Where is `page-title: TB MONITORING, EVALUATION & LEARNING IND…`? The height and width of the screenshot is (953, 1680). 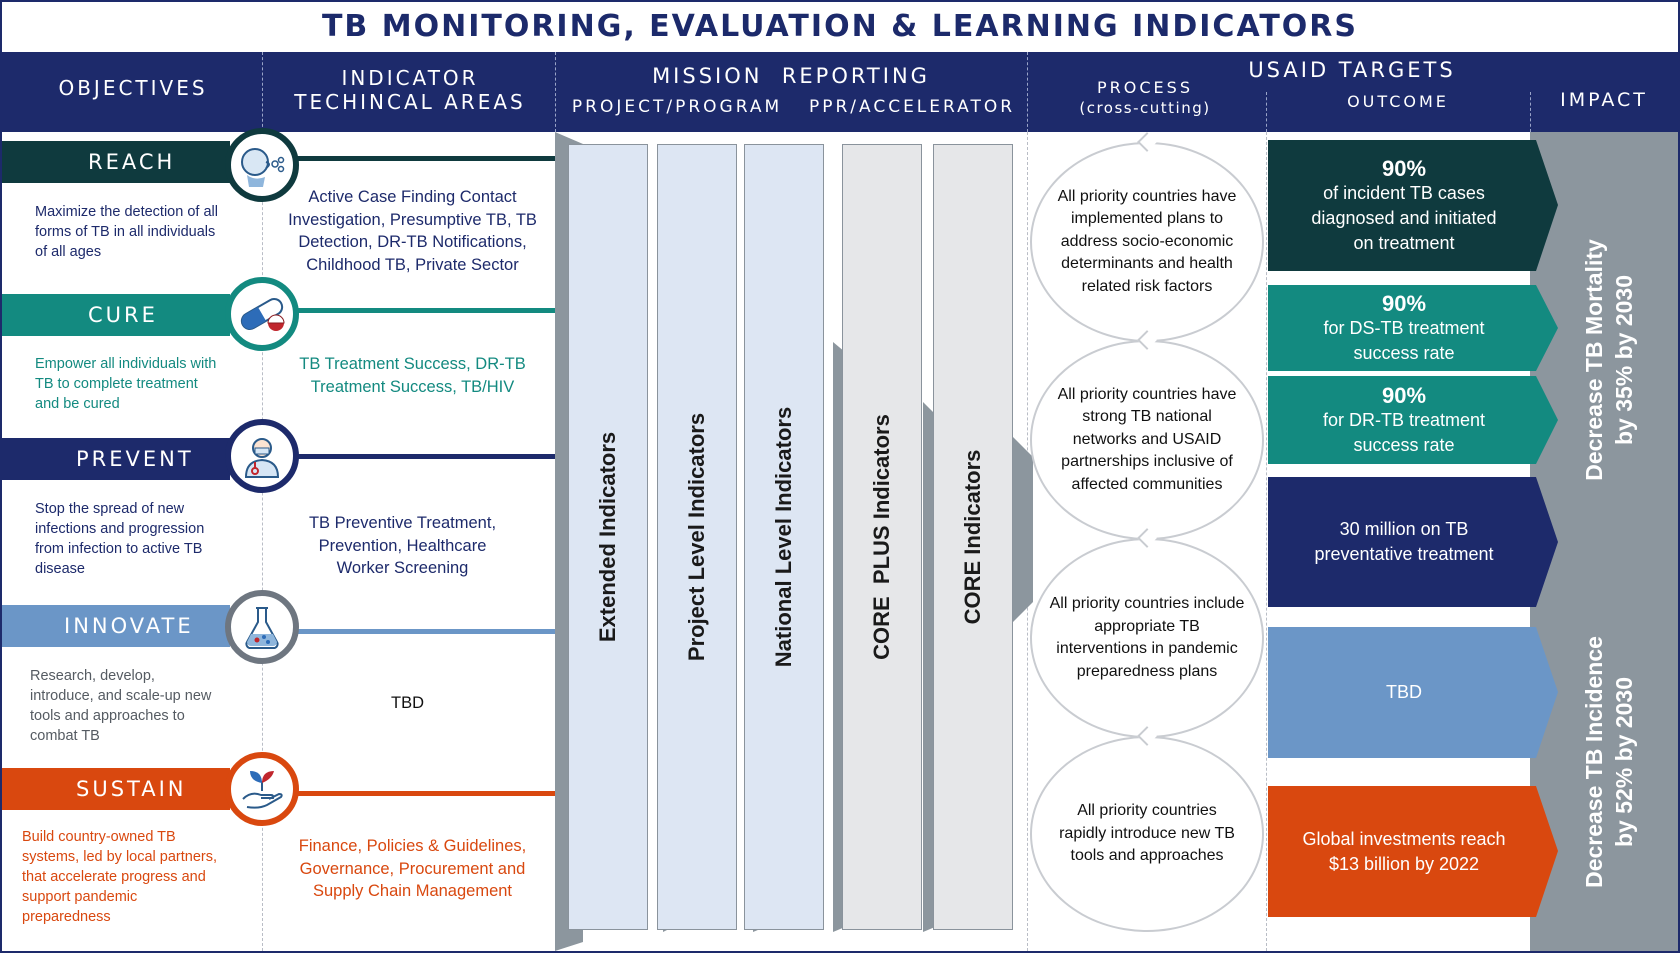 page-title: TB MONITORING, EVALUATION & LEARNING IND… is located at coordinates (840, 26).